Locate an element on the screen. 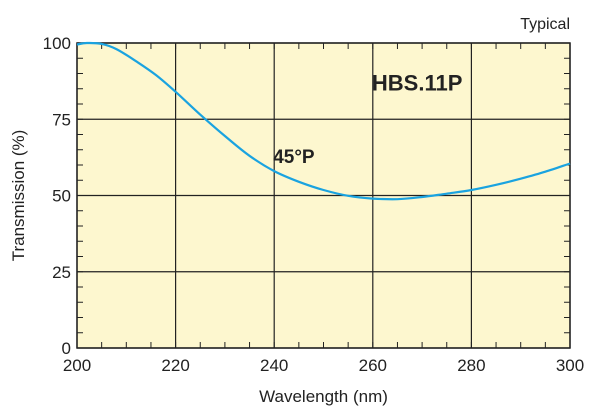  y-tick-labels: 0 25 50 75 100 is located at coordinates (57, 196).